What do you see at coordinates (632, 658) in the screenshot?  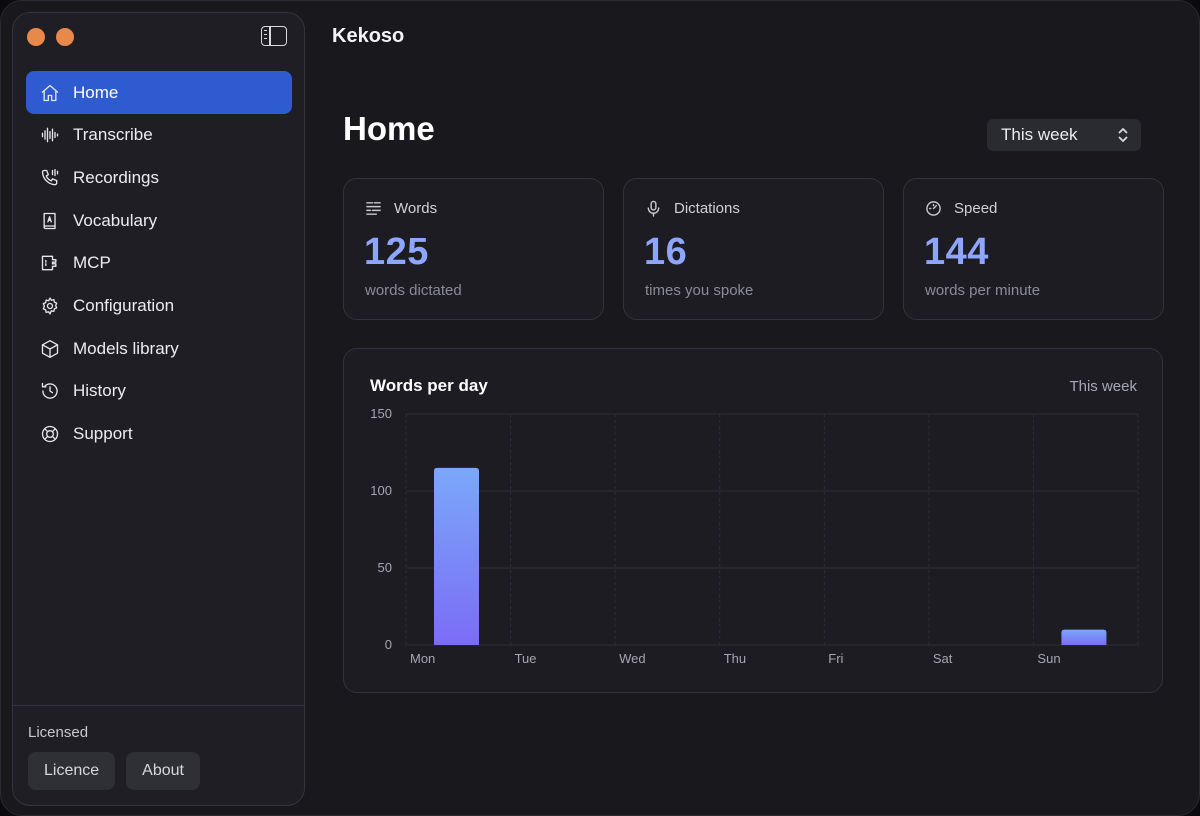 I see `x-tick-label: Wed` at bounding box center [632, 658].